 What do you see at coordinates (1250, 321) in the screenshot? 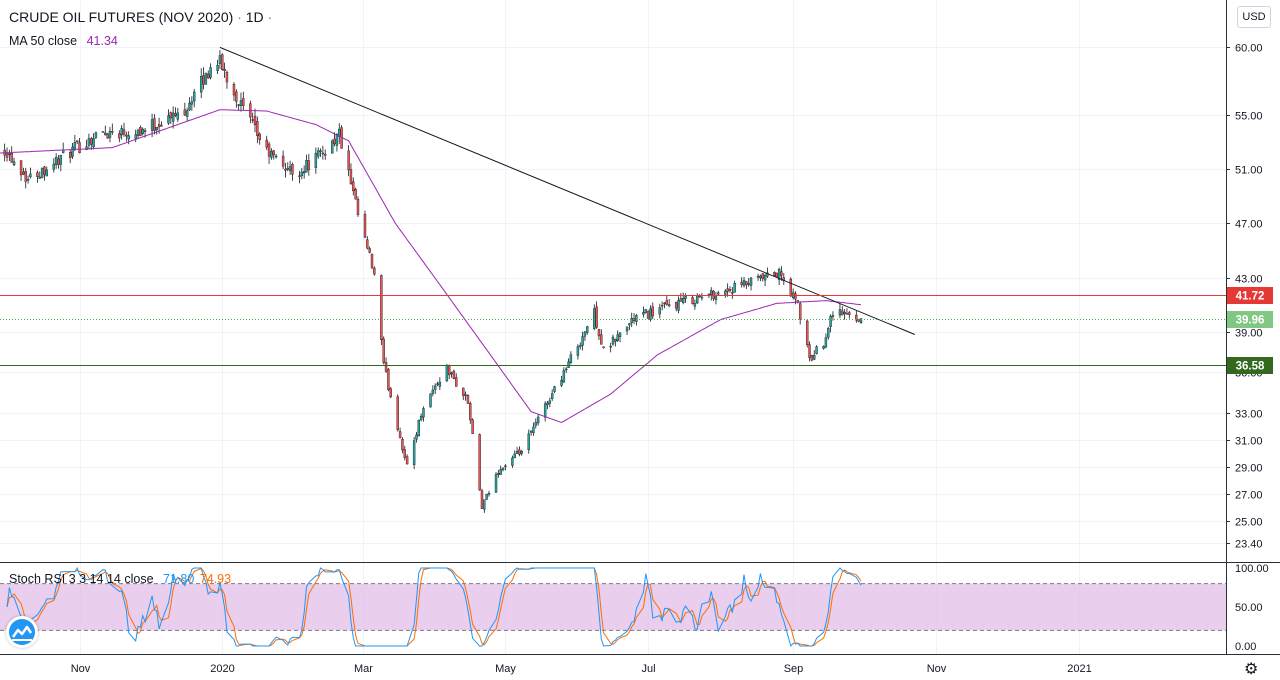
I see `last-price-tag: 39.96` at bounding box center [1250, 321].